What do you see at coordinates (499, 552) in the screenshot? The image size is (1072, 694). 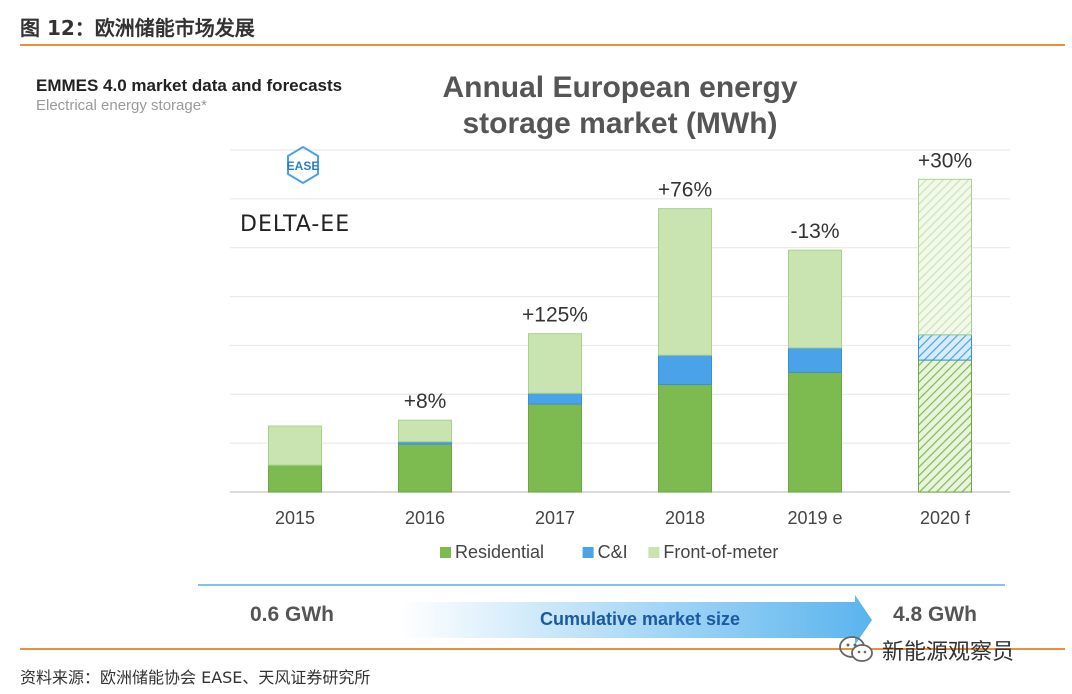 I see `legend-entry: Residential` at bounding box center [499, 552].